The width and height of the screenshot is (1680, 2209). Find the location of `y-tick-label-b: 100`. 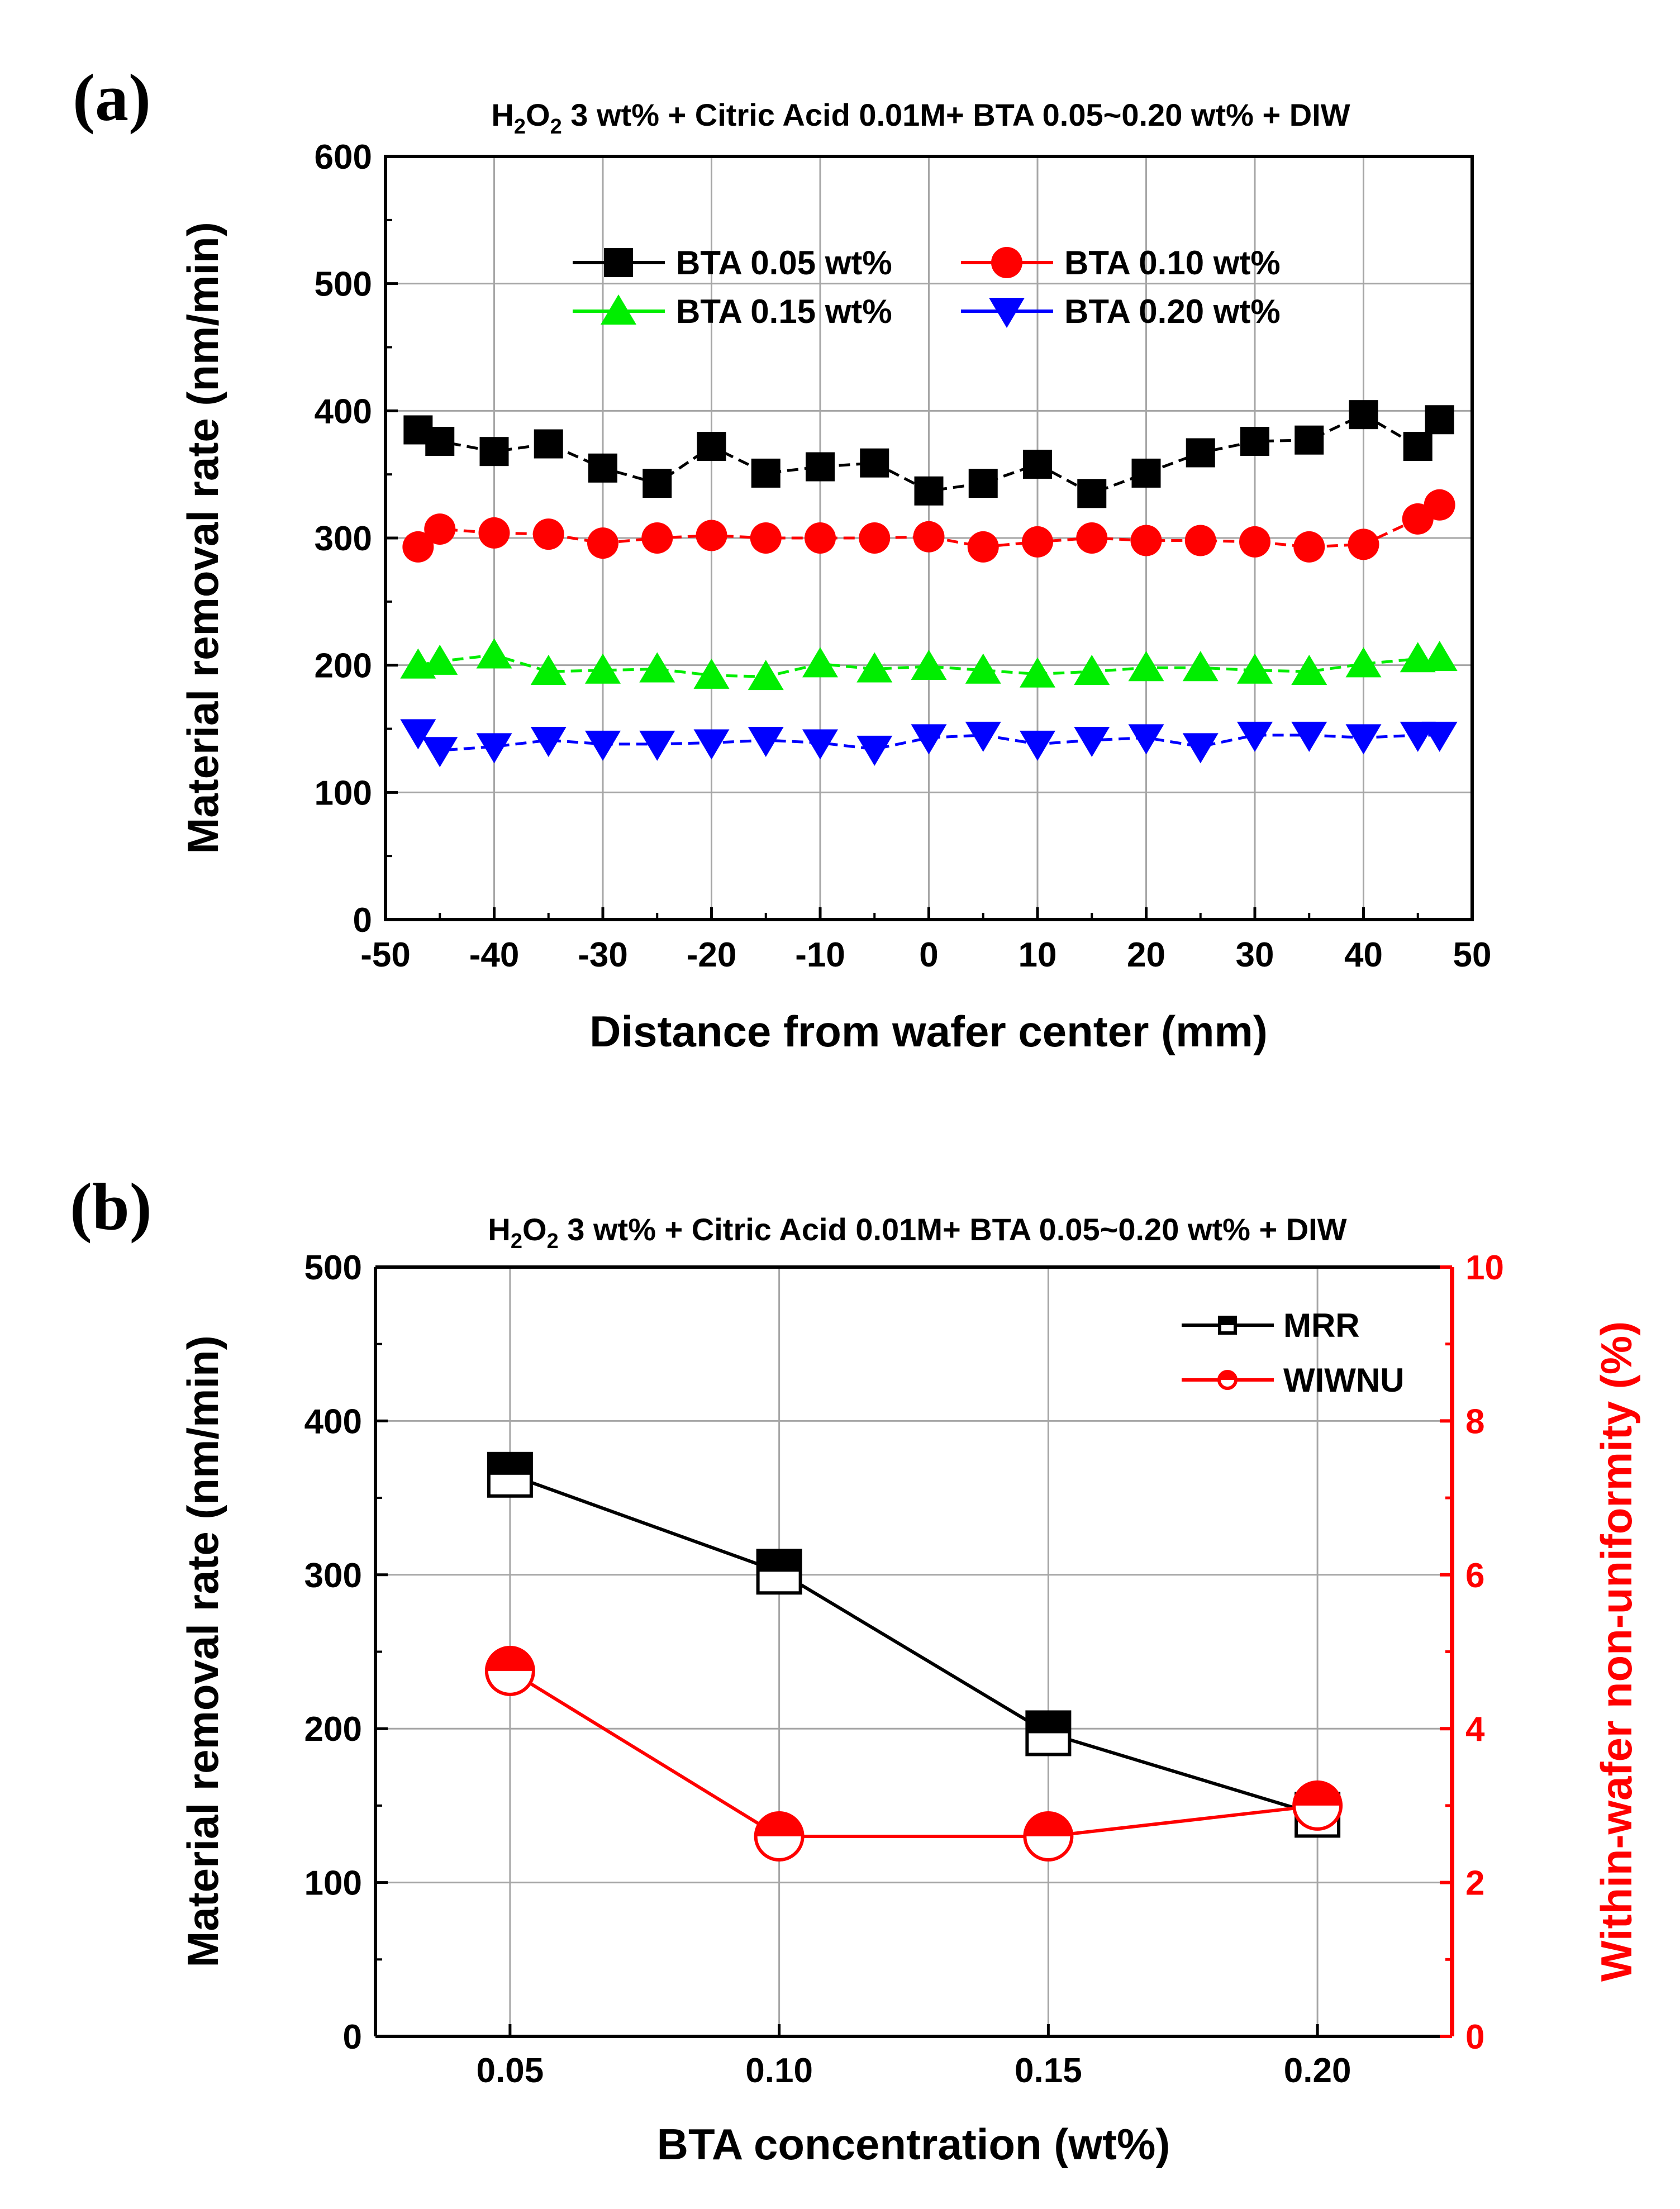

y-tick-label-b: 100 is located at coordinates (333, 1883).